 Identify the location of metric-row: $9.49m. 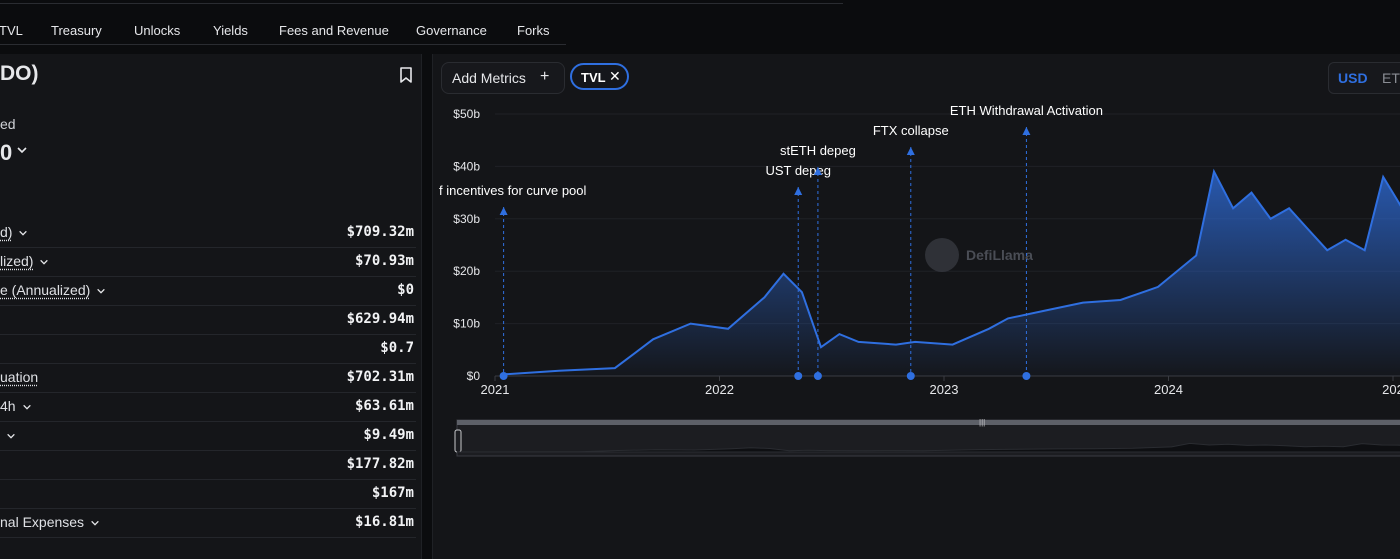
(208, 436).